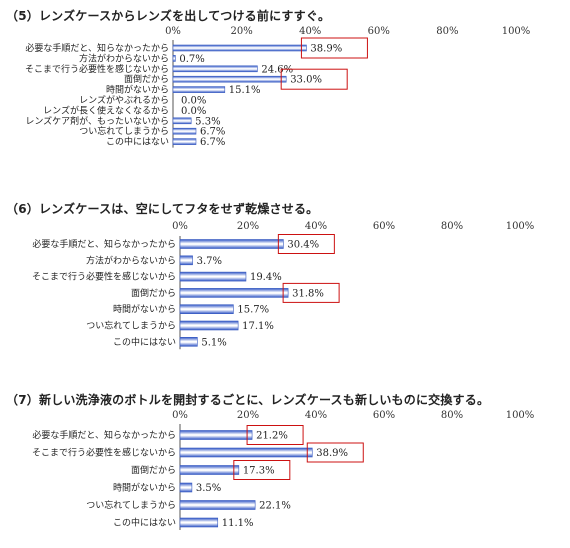 The image size is (570, 548). What do you see at coordinates (97, 121) in the screenshot?
I see `category-label: レンズケア剤が、もったいないから` at bounding box center [97, 121].